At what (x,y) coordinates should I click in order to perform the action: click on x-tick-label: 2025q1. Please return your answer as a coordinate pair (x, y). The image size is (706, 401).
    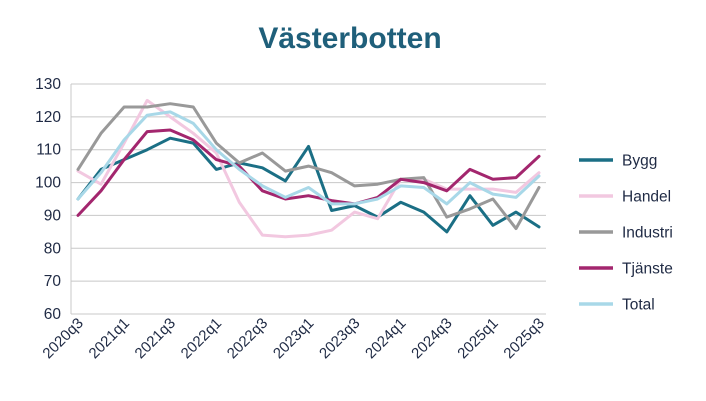
    Looking at the image, I should click on (477, 338).